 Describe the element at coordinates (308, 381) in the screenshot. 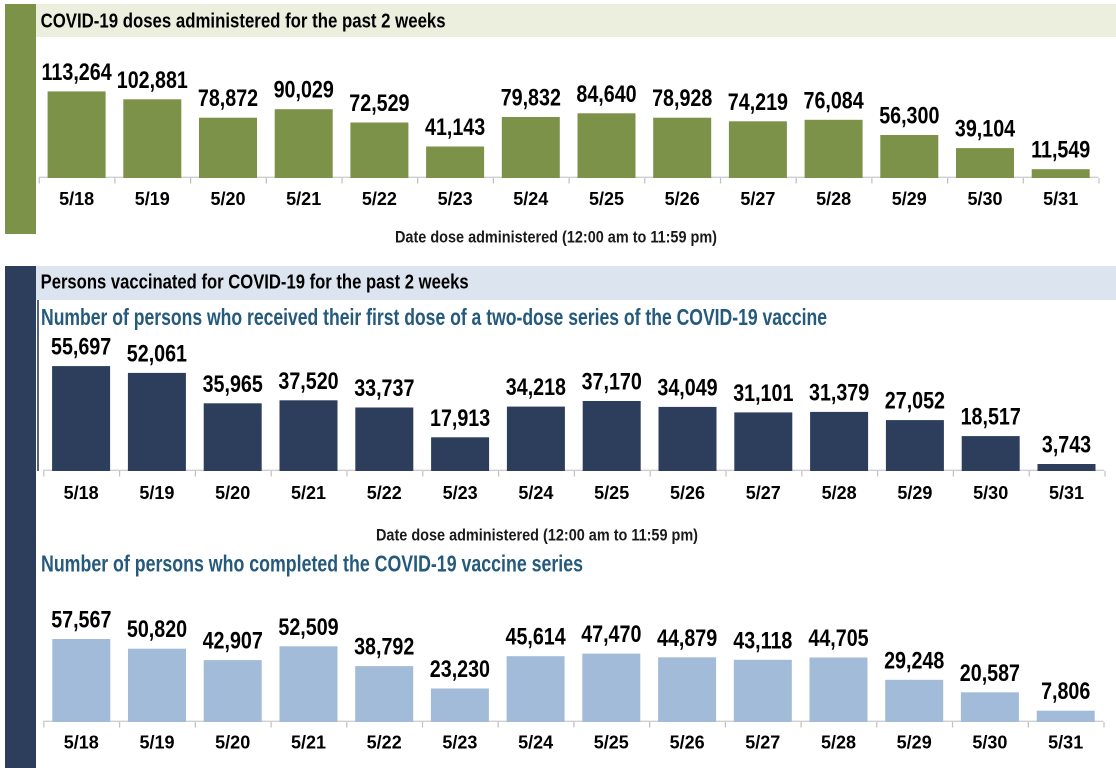

I see `svg-text: 37,520` at that location.